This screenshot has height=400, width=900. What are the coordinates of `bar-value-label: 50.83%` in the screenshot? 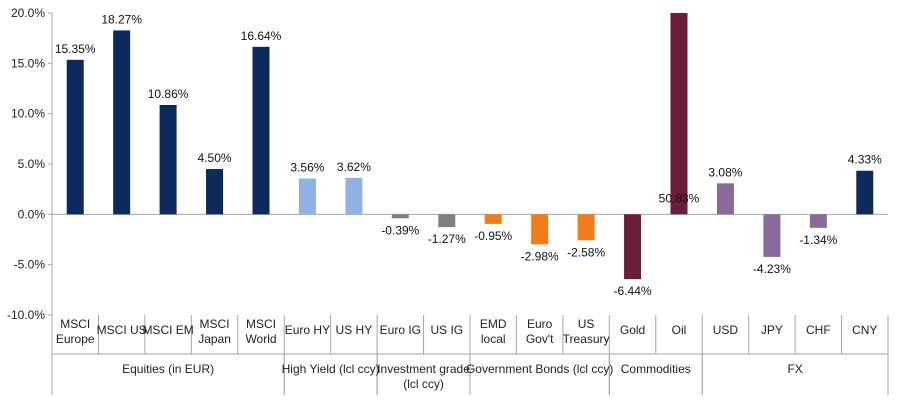 It's located at (679, 198).